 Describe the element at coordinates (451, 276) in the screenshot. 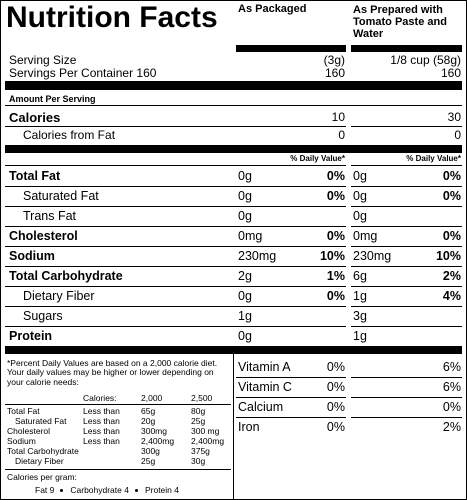

I see `nutrient-dv: 2%` at that location.